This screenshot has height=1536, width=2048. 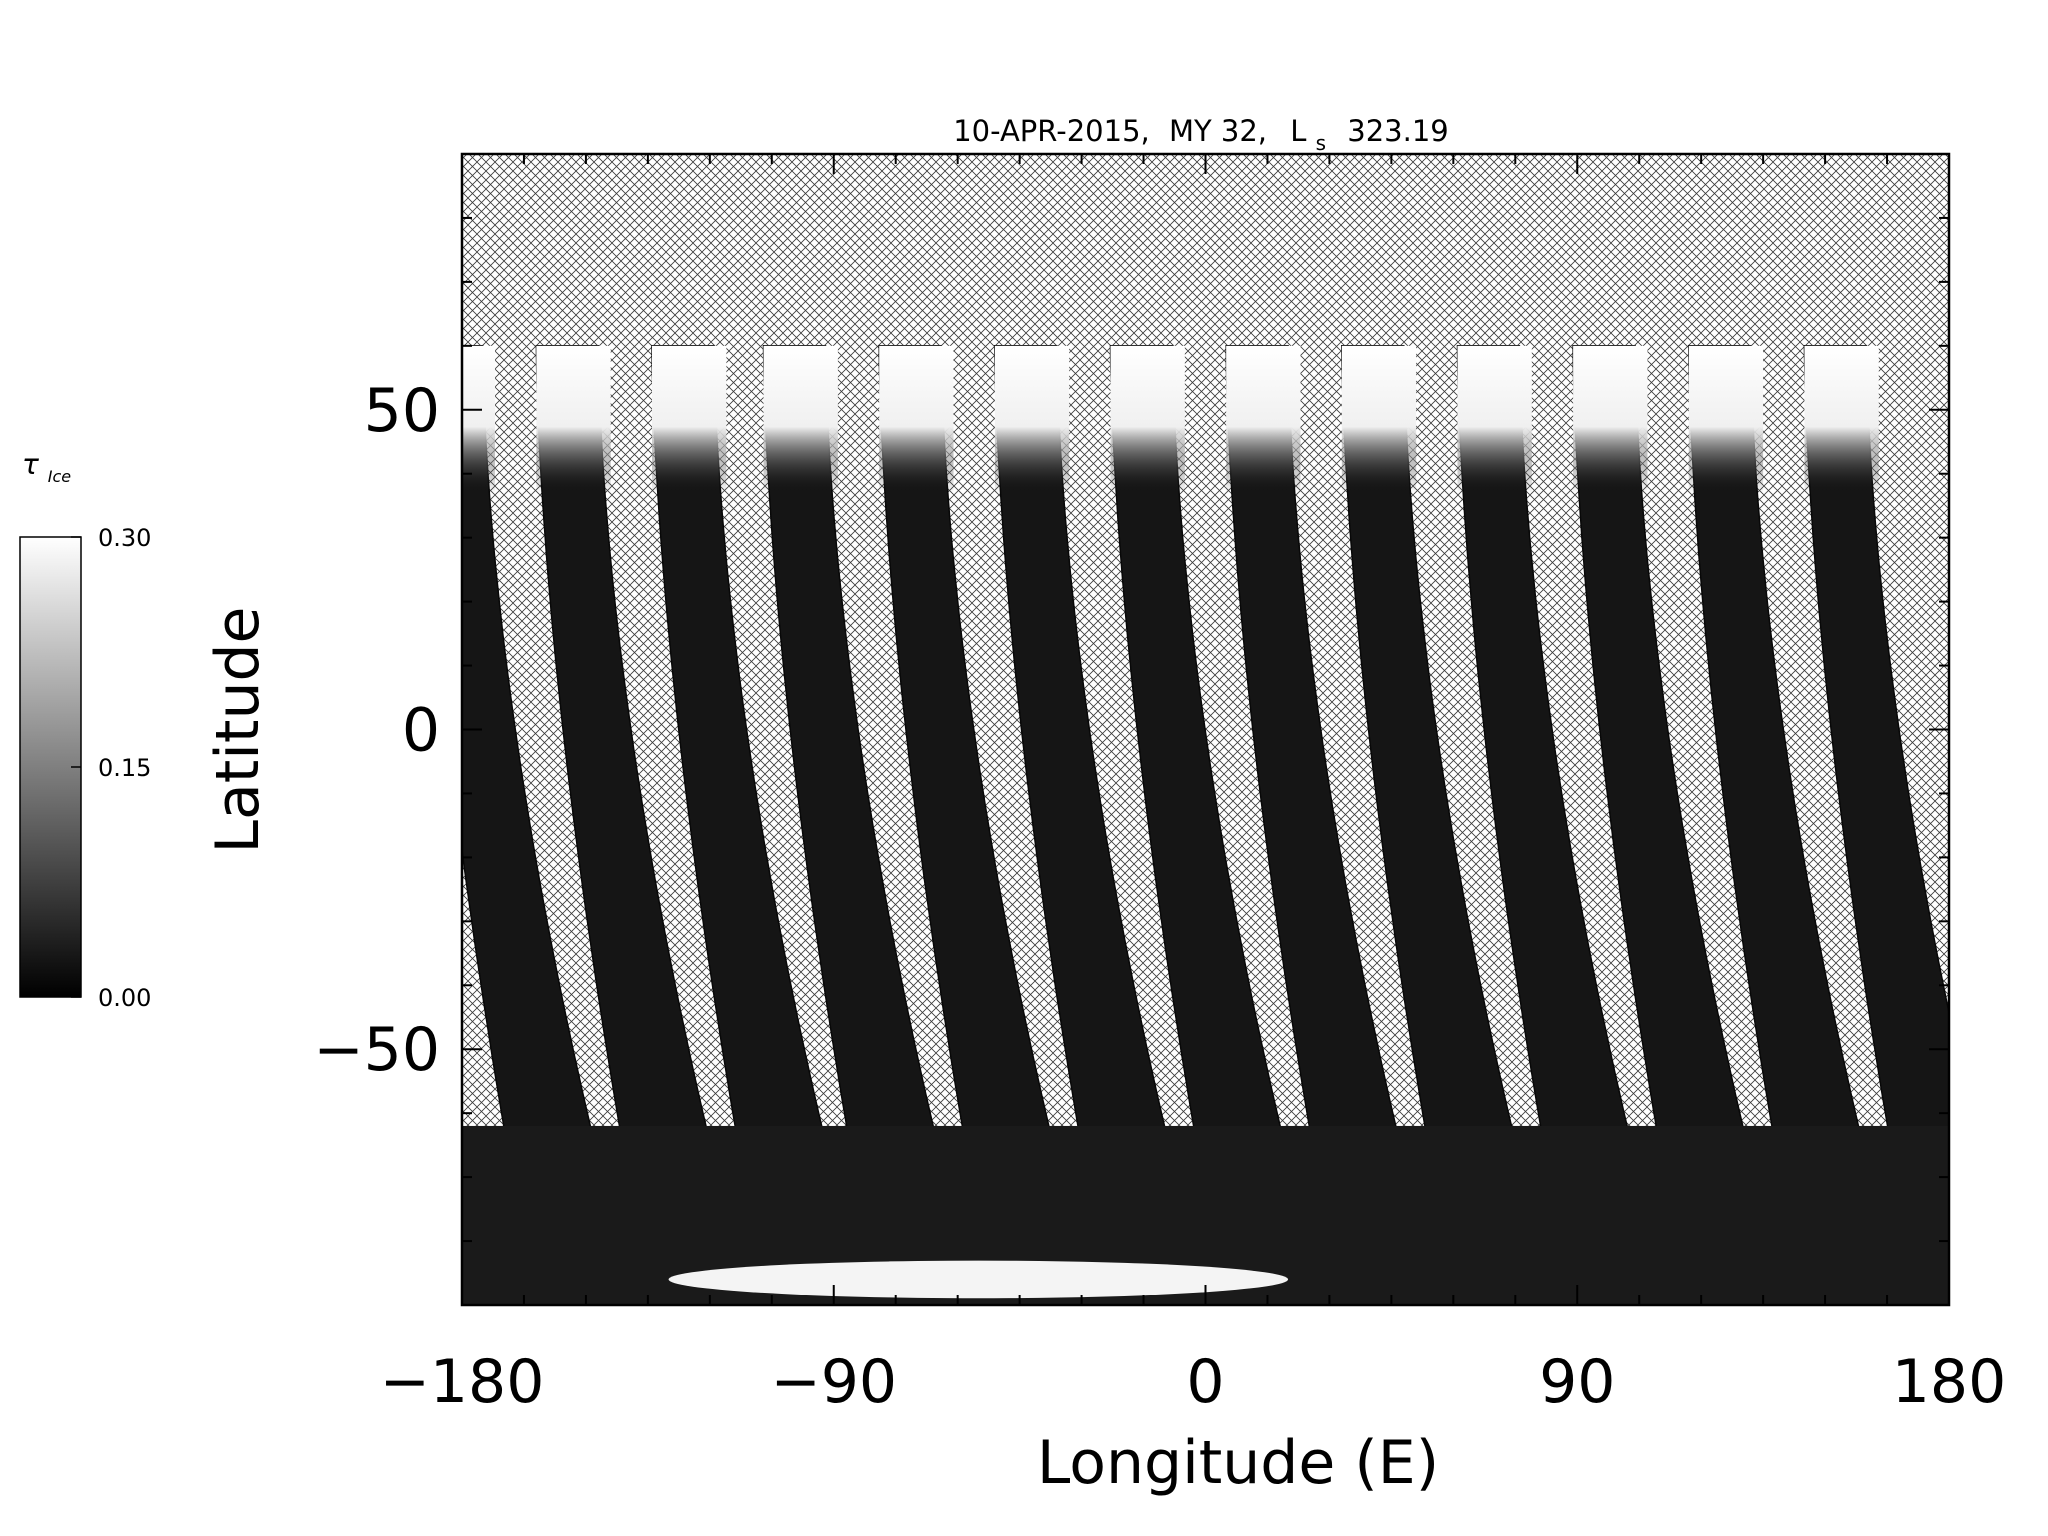 What do you see at coordinates (1051, 131) in the screenshot?
I see `title-date: 10-APR-2015,` at bounding box center [1051, 131].